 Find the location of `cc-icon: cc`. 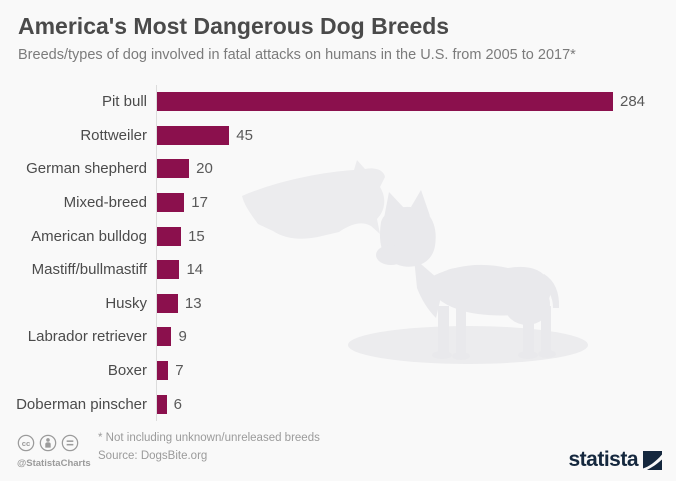

cc-icon: cc is located at coordinates (26, 443).